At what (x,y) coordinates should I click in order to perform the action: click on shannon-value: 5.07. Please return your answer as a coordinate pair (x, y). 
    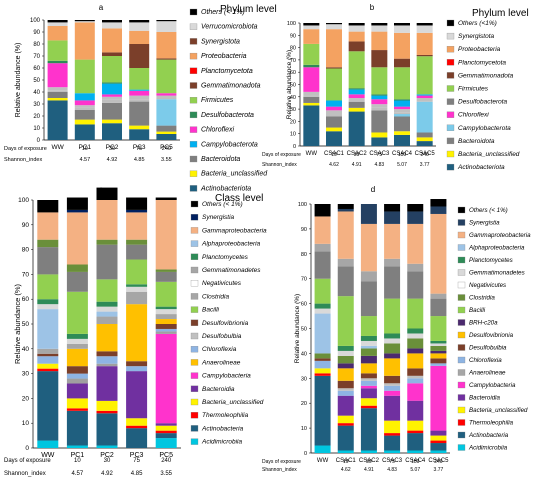
    Looking at the image, I should click on (402, 165).